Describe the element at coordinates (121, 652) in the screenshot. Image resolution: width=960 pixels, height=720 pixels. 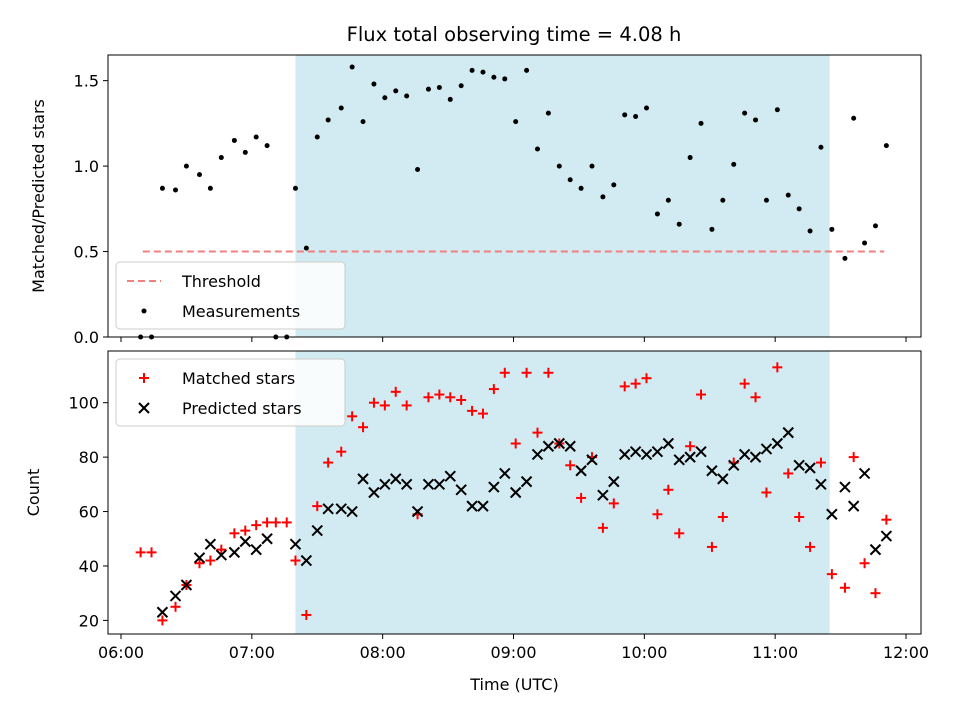
I see `x-tick-label: 06:00` at that location.